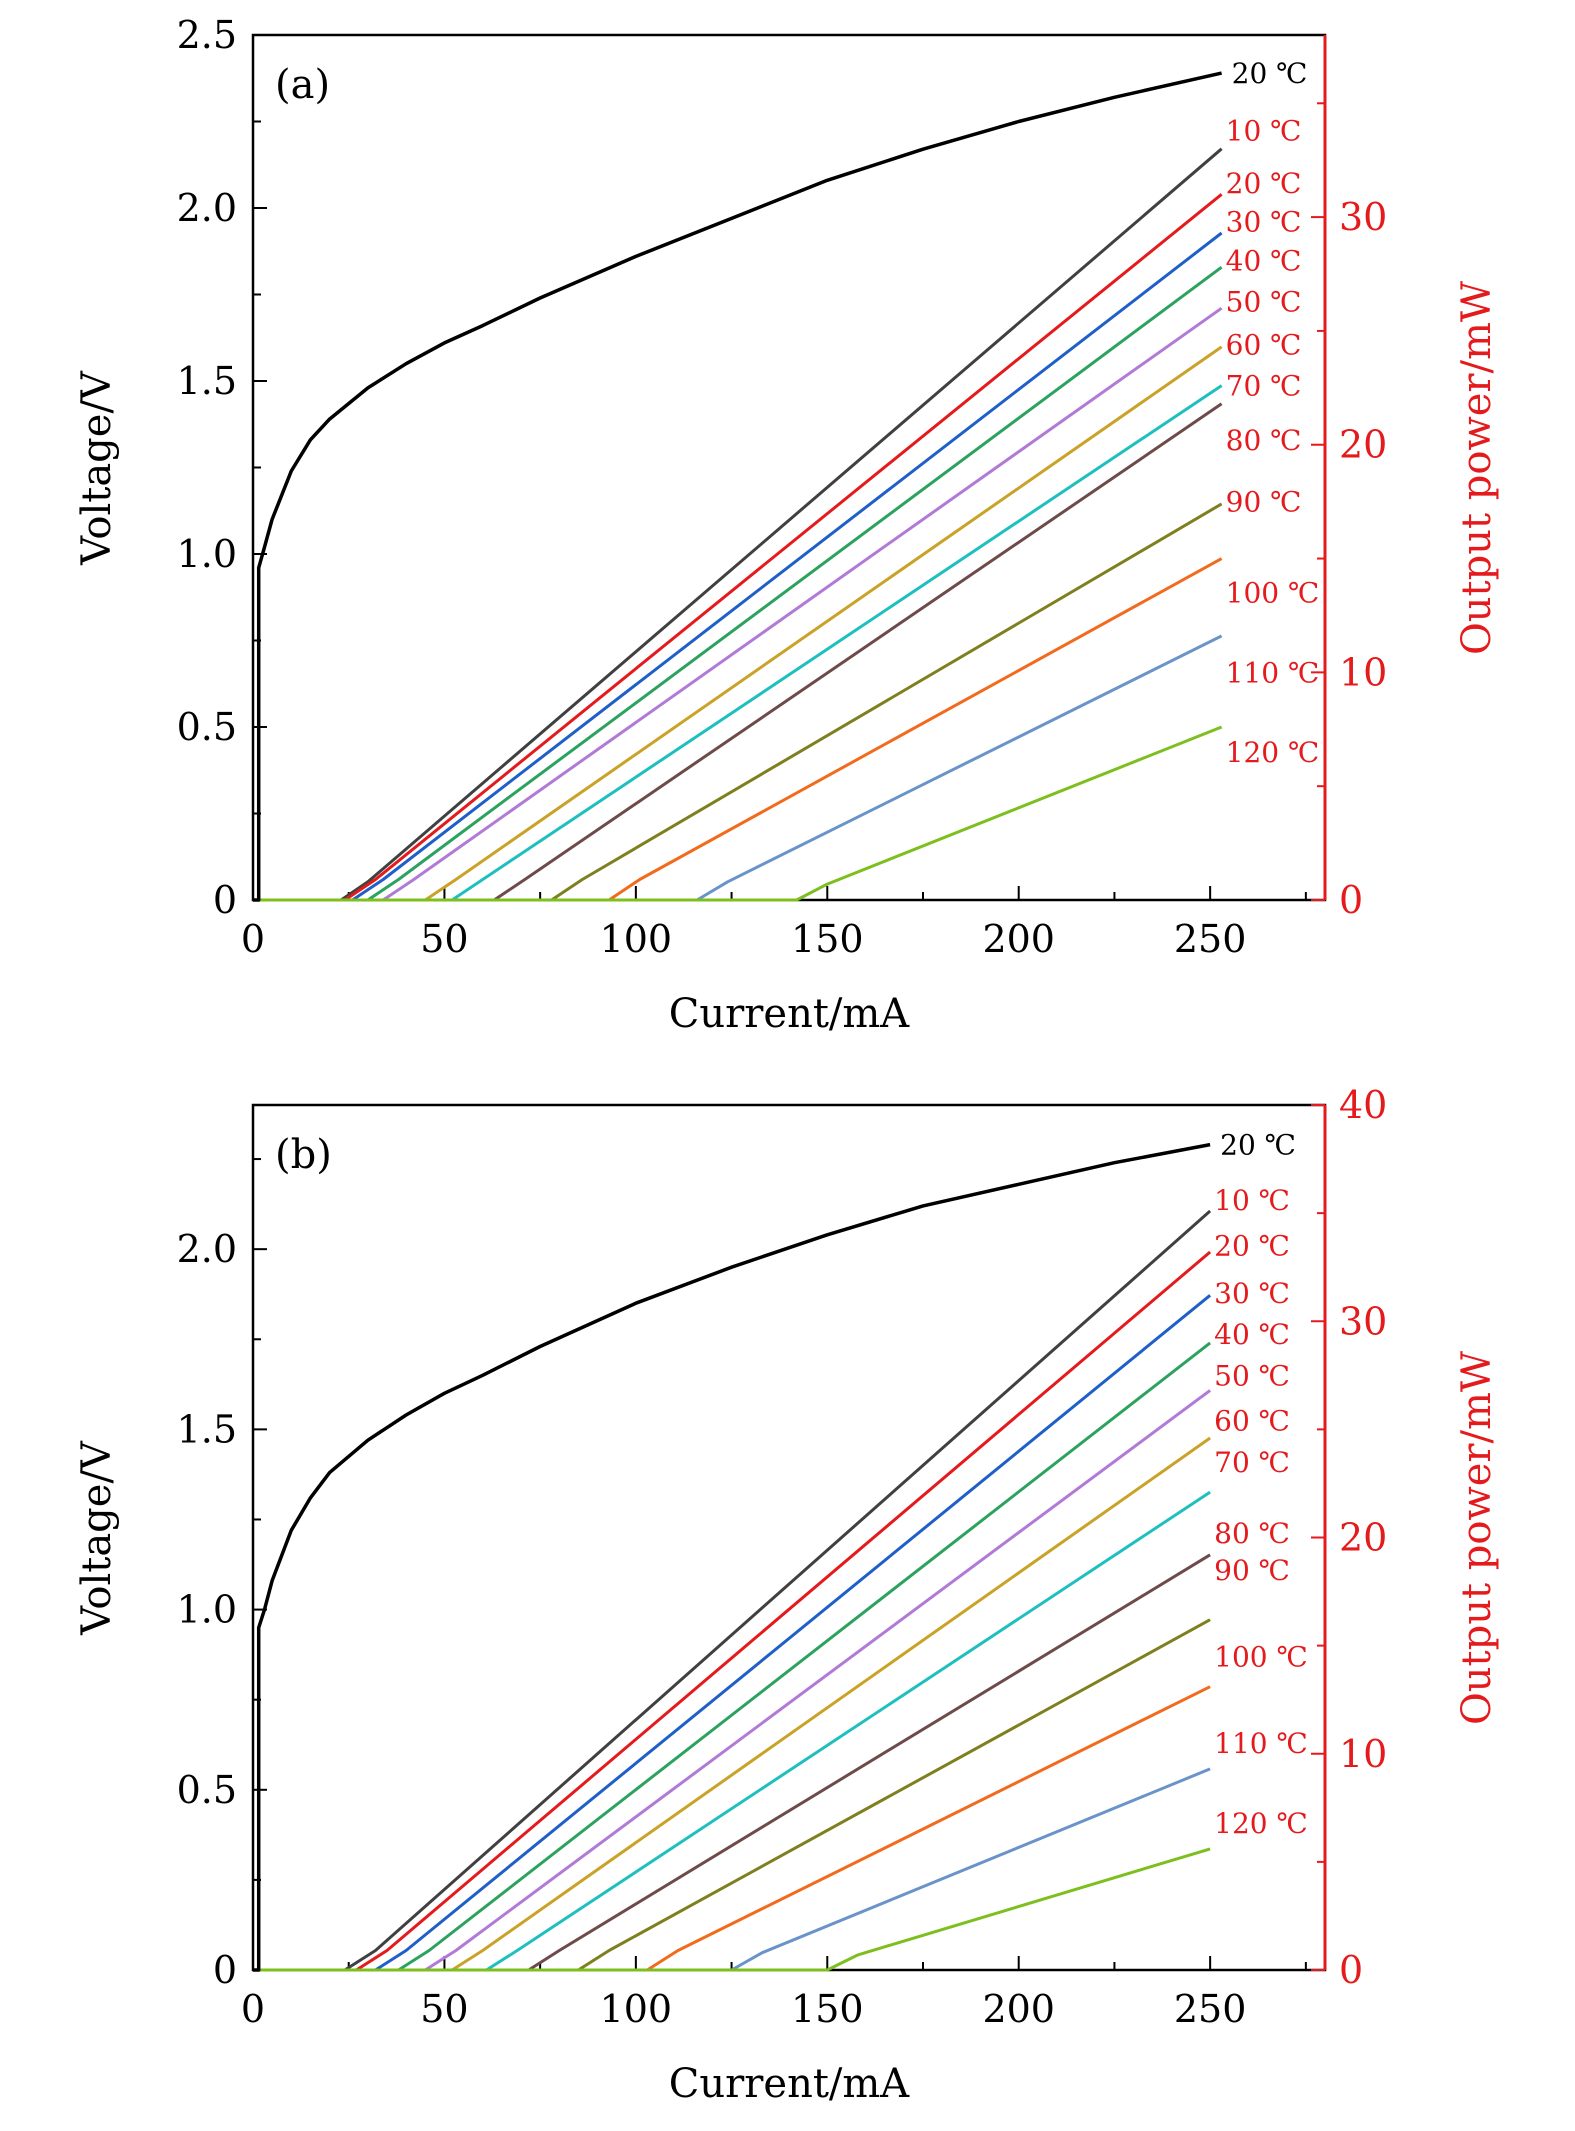 Image resolution: width=1575 pixels, height=2131 pixels. Describe the element at coordinates (1258, 1145) in the screenshot. I see `panel-b-voltage-label: 20 ℃` at that location.